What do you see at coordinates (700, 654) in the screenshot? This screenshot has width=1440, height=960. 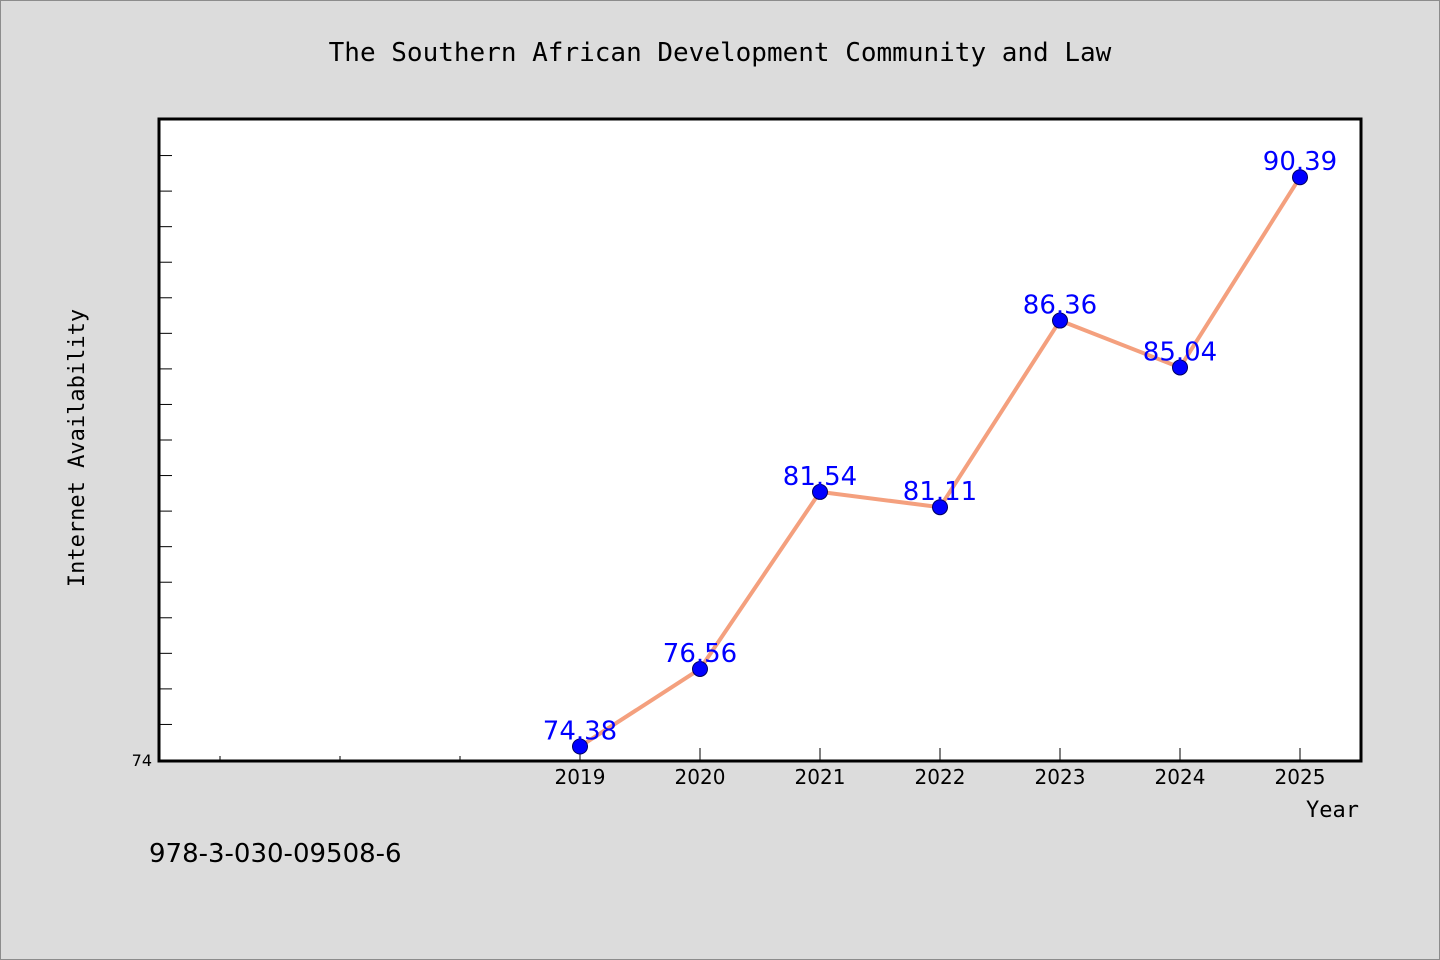 I see `data-label: 76.56` at bounding box center [700, 654].